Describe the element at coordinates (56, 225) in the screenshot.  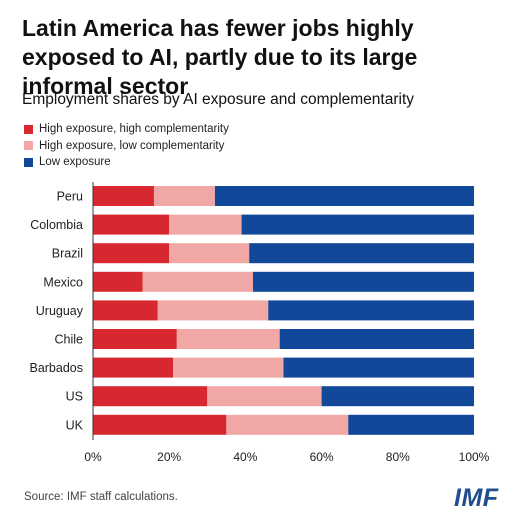
I see `category-label-colombia: Colombia` at that location.